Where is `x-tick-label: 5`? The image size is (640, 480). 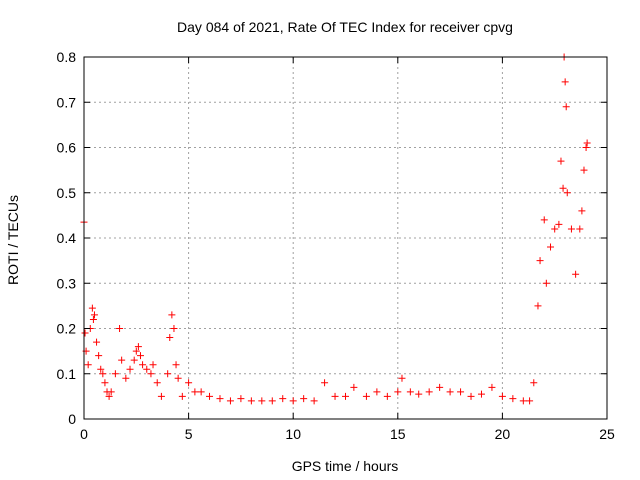 x-tick-label: 5 is located at coordinates (189, 434).